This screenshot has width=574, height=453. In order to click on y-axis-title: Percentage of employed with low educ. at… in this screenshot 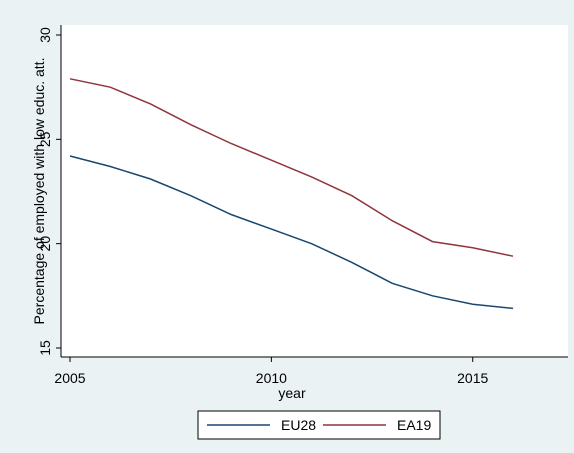, I will do `click(39, 191)`.